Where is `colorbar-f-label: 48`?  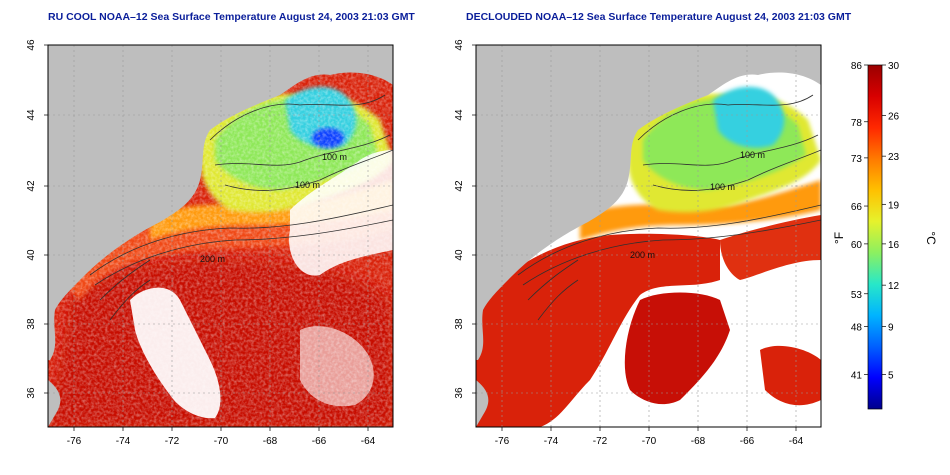 colorbar-f-label: 48 is located at coordinates (857, 327).